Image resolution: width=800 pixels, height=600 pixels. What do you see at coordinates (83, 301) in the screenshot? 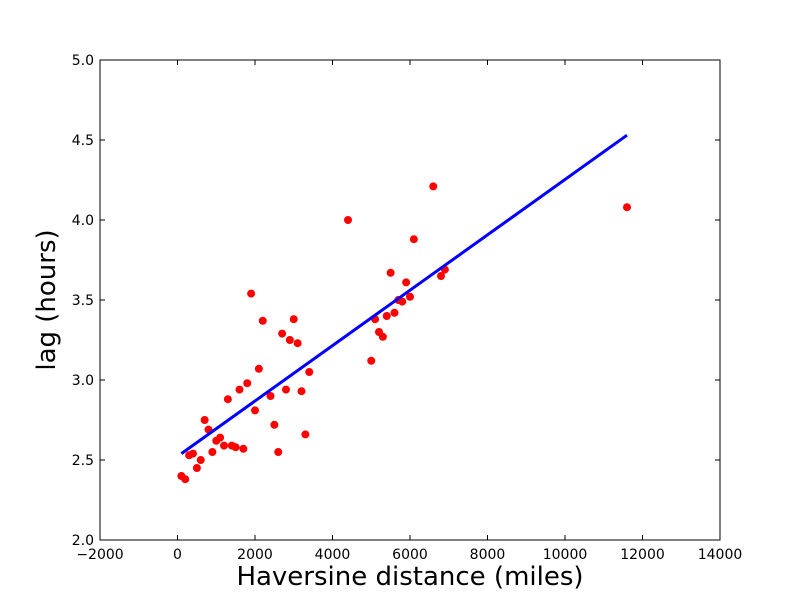
I see `y-tick-label: 3.5` at bounding box center [83, 301].